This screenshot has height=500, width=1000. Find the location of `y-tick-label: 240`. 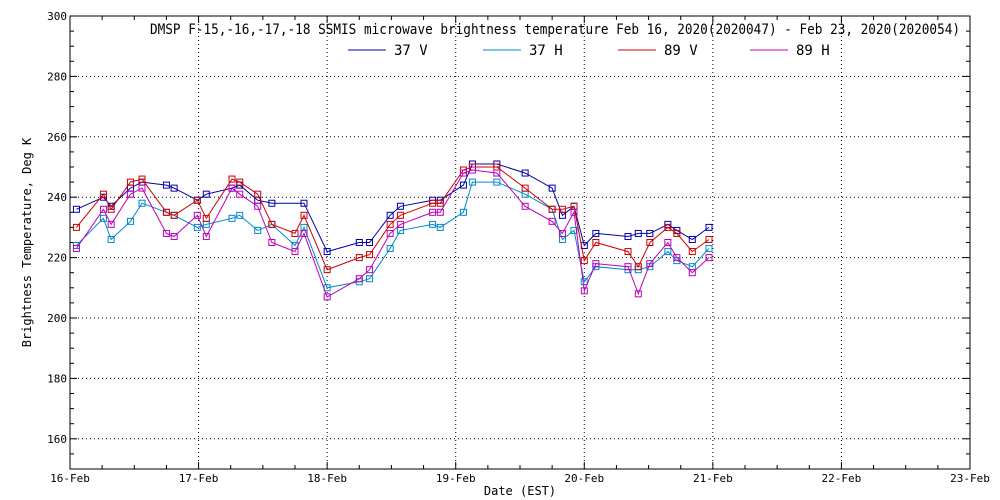

y-tick-label: 240 is located at coordinates (57, 197).